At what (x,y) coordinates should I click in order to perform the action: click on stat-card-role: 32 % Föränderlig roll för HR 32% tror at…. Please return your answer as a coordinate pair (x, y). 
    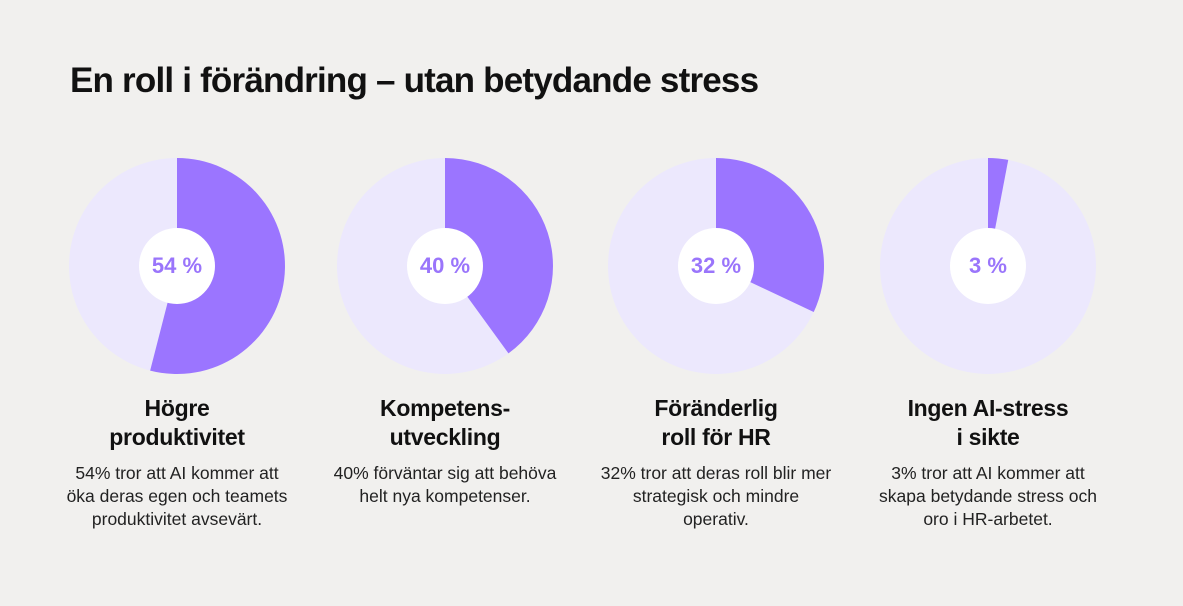
    Looking at the image, I should click on (716, 343).